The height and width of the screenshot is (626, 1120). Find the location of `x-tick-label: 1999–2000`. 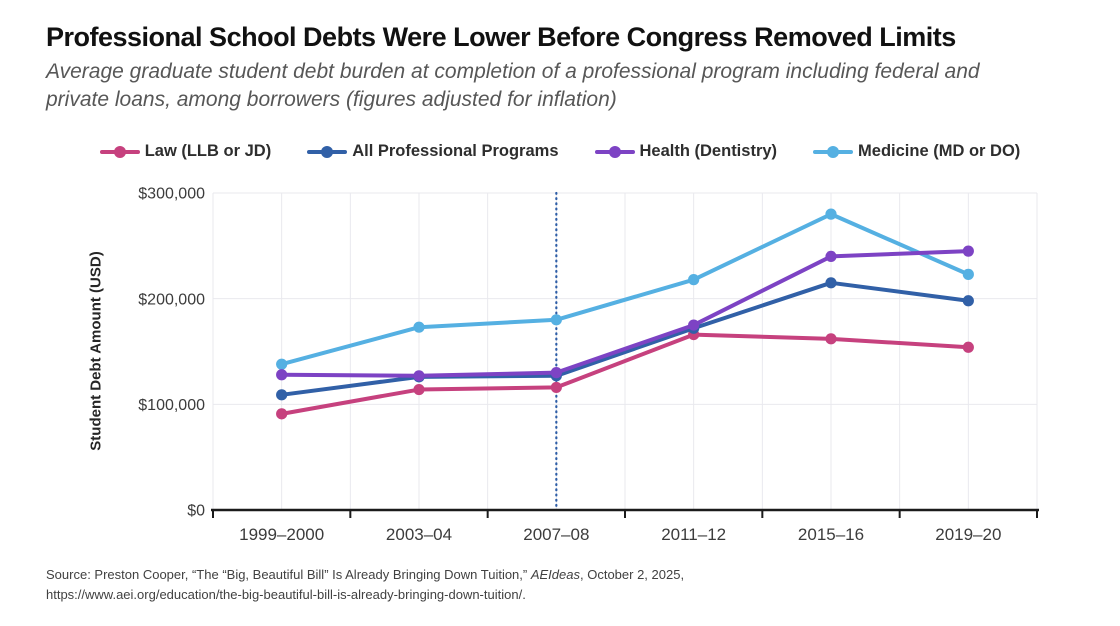

x-tick-label: 1999–2000 is located at coordinates (281, 534).